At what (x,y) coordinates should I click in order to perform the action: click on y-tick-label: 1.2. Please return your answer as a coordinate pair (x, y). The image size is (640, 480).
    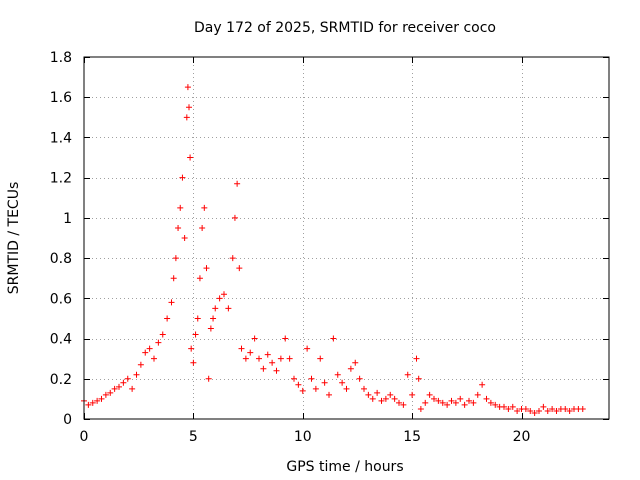
    Looking at the image, I should click on (61, 179).